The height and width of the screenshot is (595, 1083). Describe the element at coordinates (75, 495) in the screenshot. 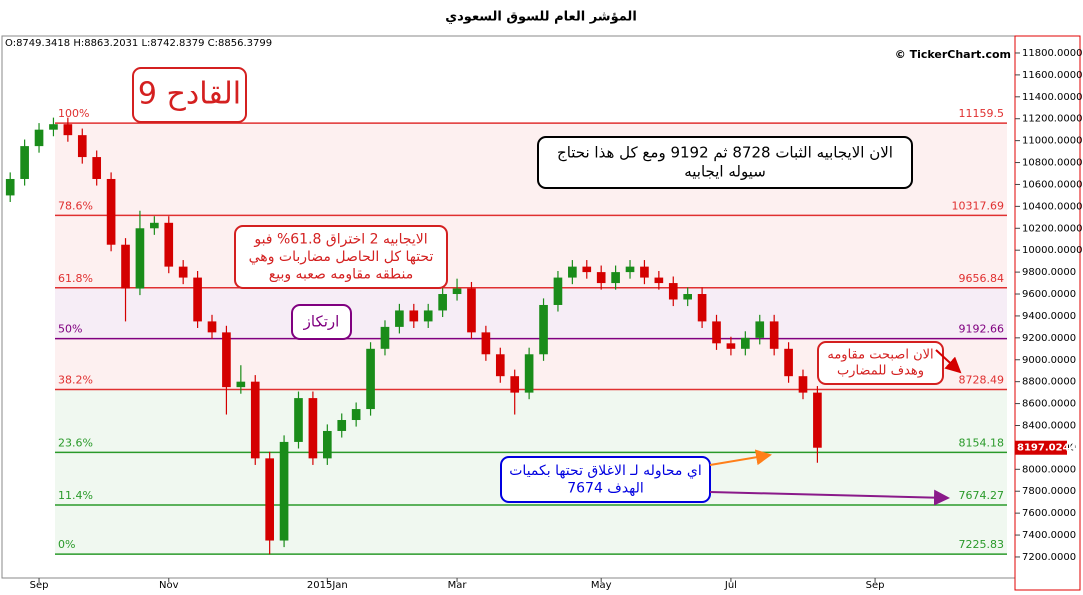

I see `fib-level: 11.4%` at that location.